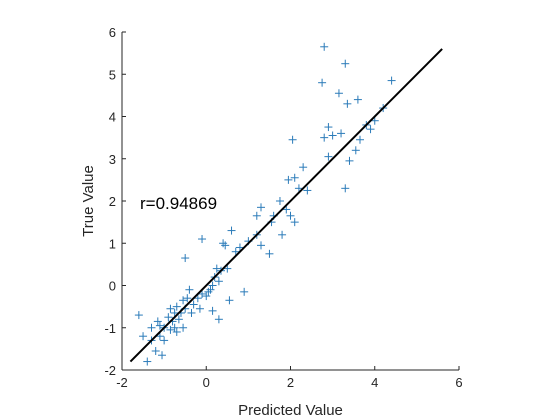  I want to click on x-tick-label: 2, so click(290, 382).